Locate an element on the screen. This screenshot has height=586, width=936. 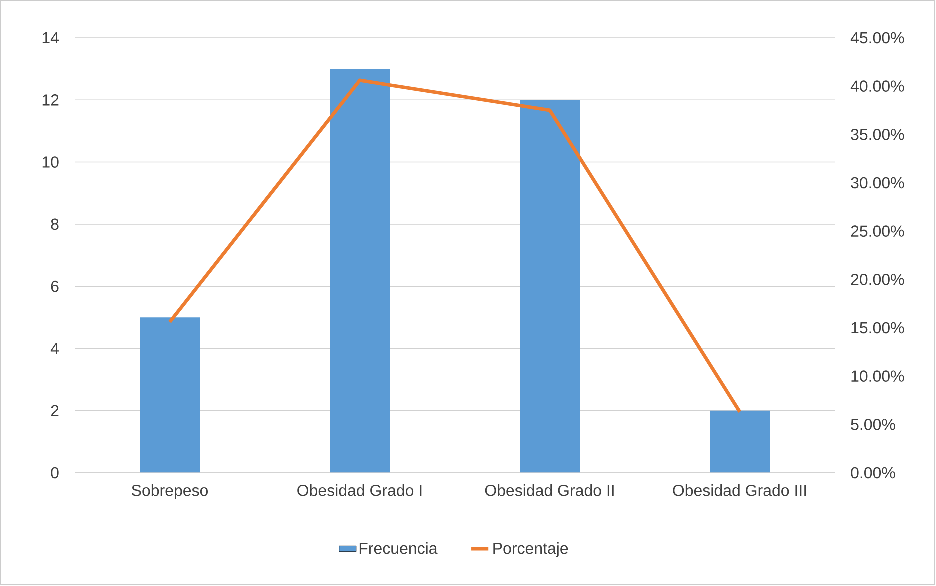
y-tick-label: 12 is located at coordinates (50, 100).